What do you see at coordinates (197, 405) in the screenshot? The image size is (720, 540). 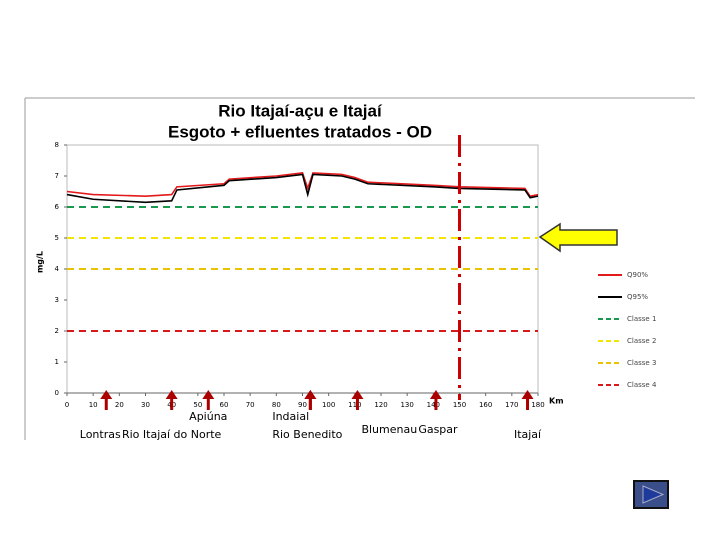 I see `x-tick-label: 50` at bounding box center [197, 405].